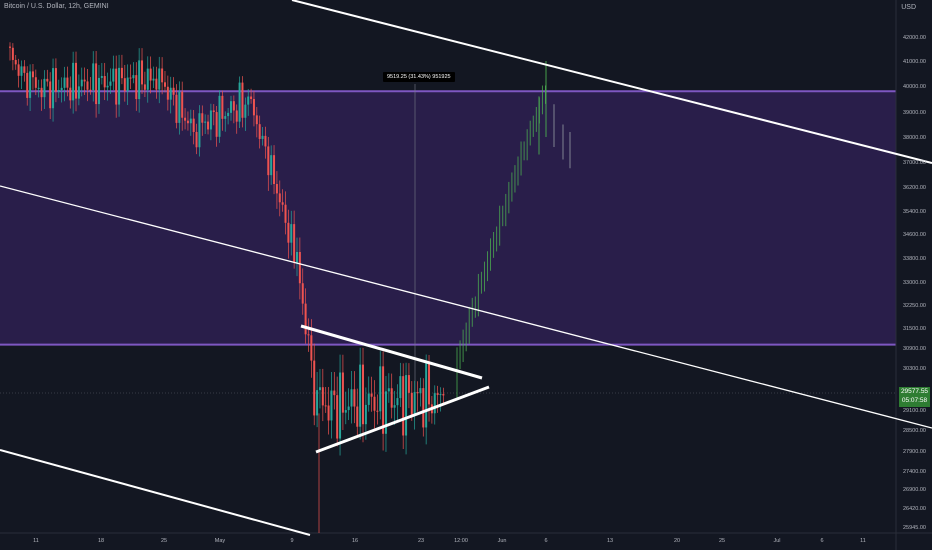 Image resolution: width=932 pixels, height=550 pixels. Describe the element at coordinates (914, 369) in the screenshot. I see `y-tick-label: 30300.00` at that location.